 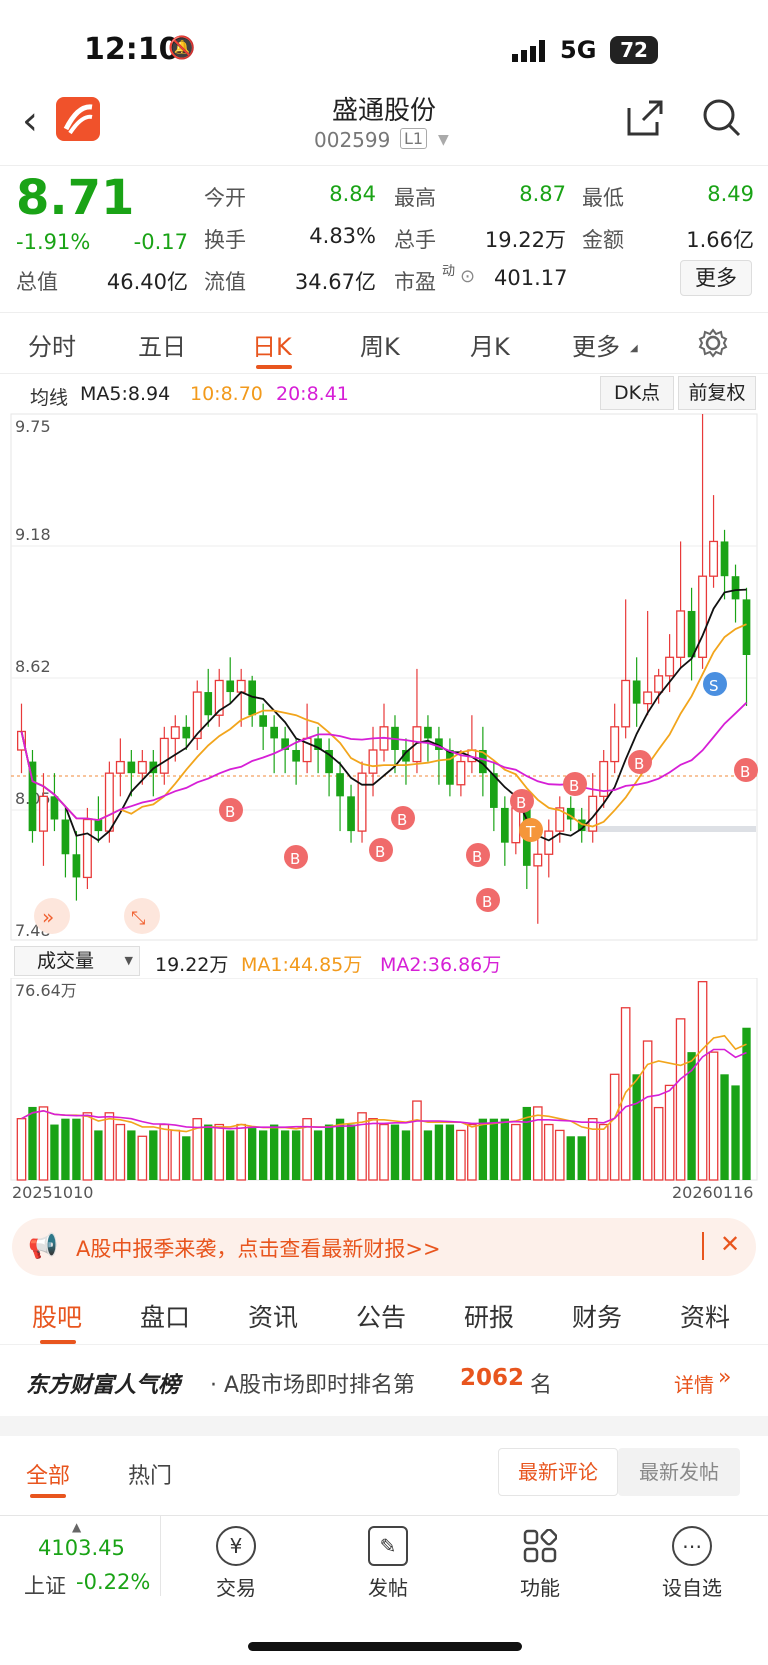 I want to click on nav-post: ✎ 发帖, so click(x=388, y=1563).